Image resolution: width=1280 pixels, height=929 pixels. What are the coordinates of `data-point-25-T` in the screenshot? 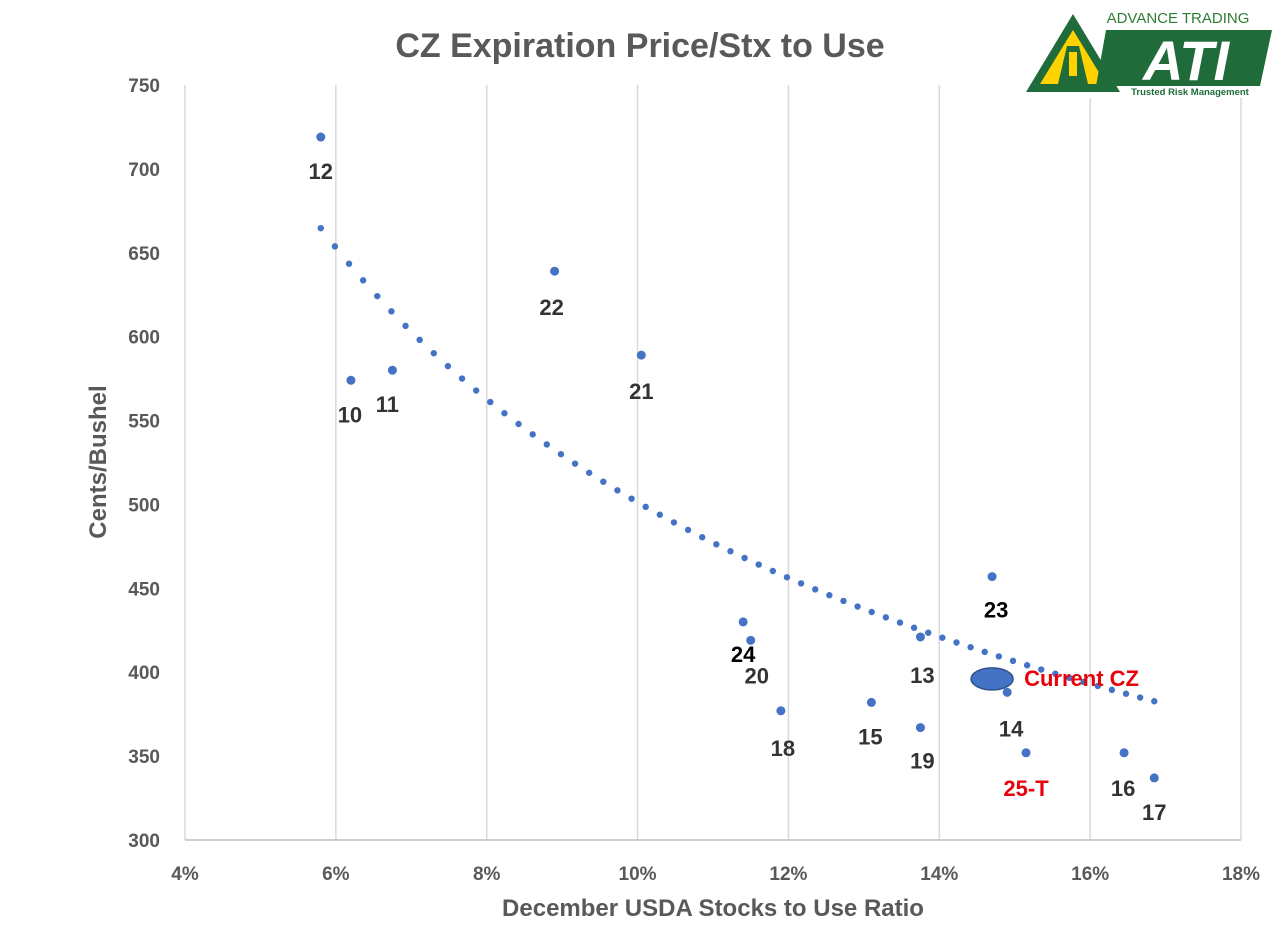 It's located at (1026, 753).